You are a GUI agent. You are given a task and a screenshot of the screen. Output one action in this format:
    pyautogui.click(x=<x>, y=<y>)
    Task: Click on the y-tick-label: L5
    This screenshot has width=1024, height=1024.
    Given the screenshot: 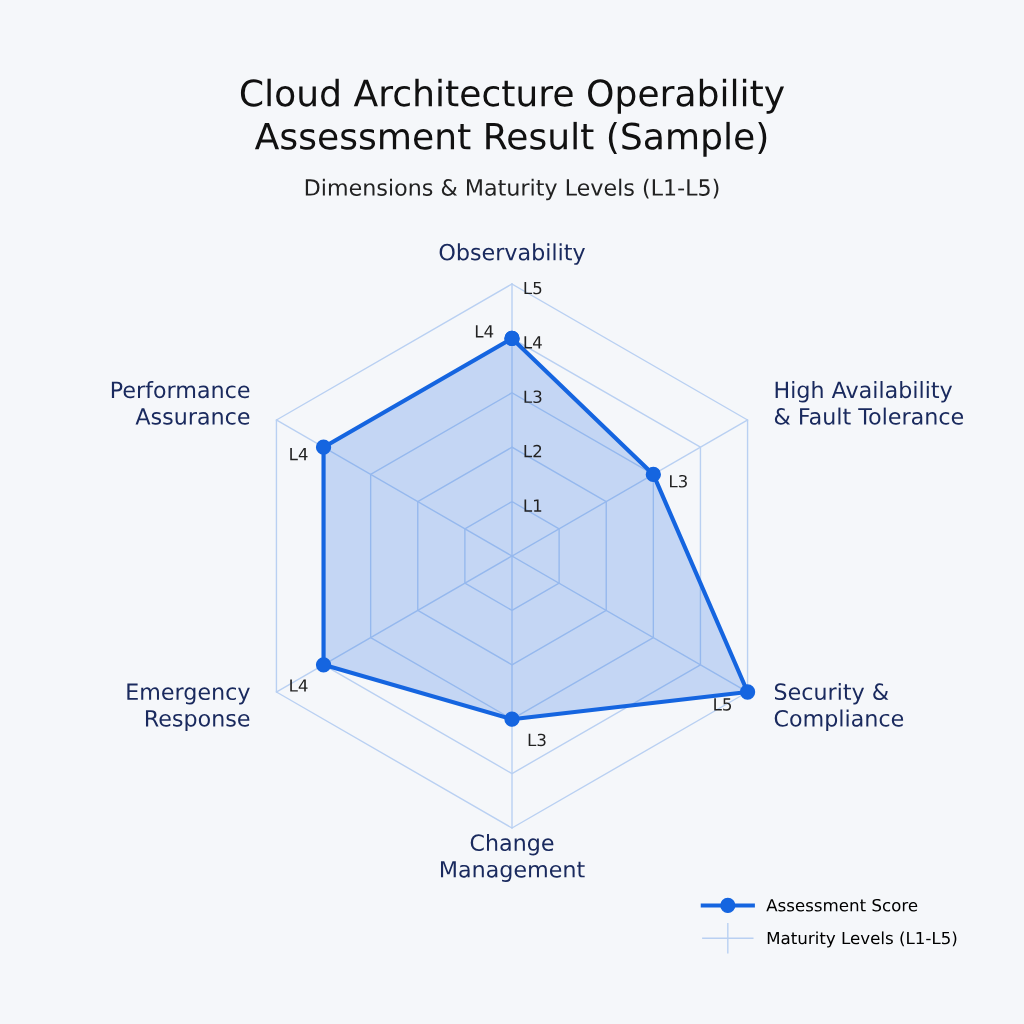 What is the action you would take?
    pyautogui.click(x=533, y=288)
    